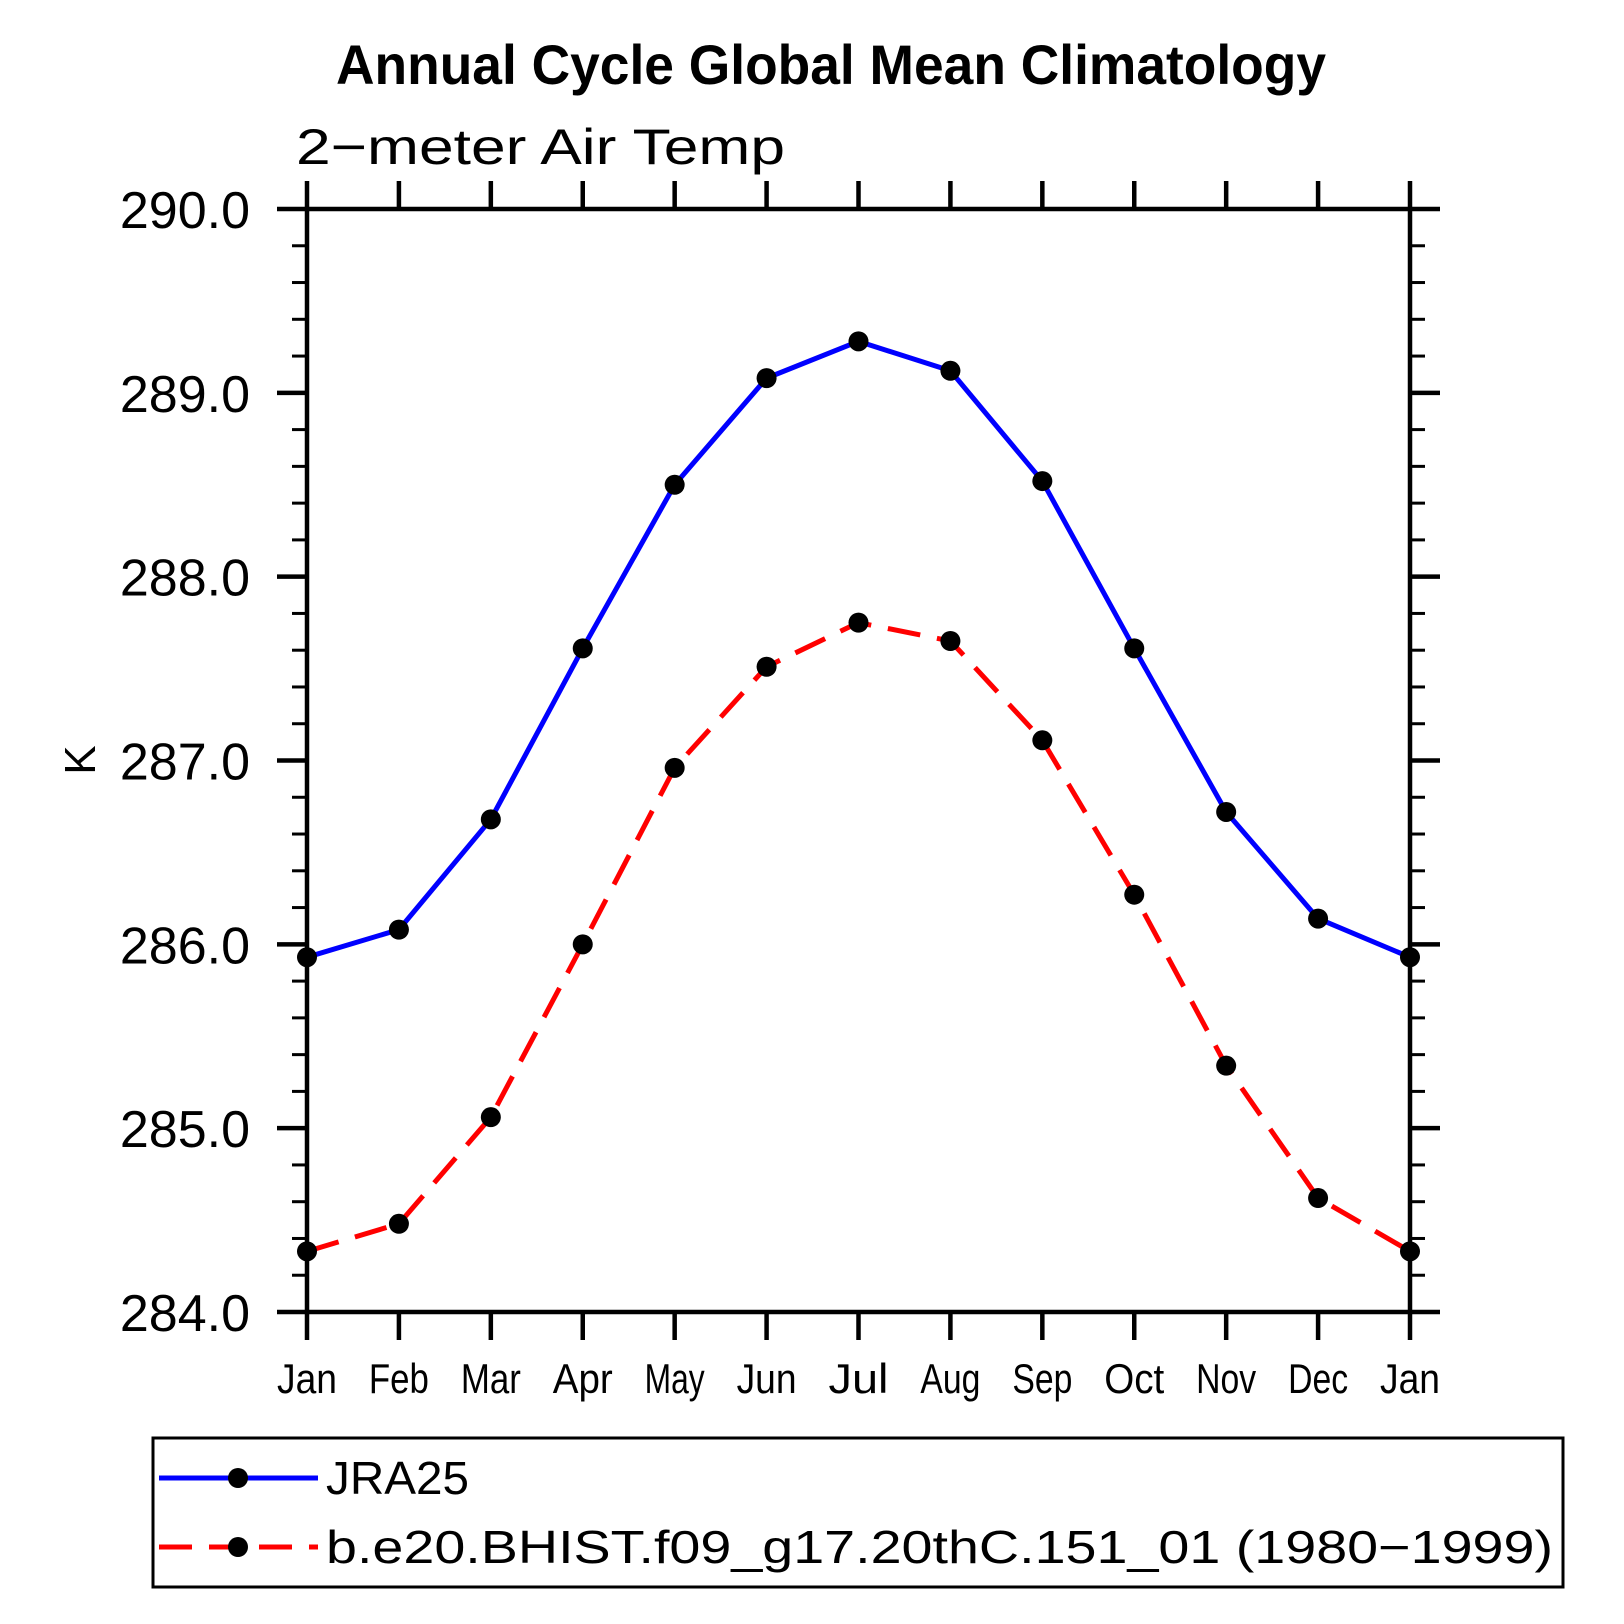 The width and height of the screenshot is (1624, 1624). I want to click on y-tick-label: 289.0, so click(185, 395).